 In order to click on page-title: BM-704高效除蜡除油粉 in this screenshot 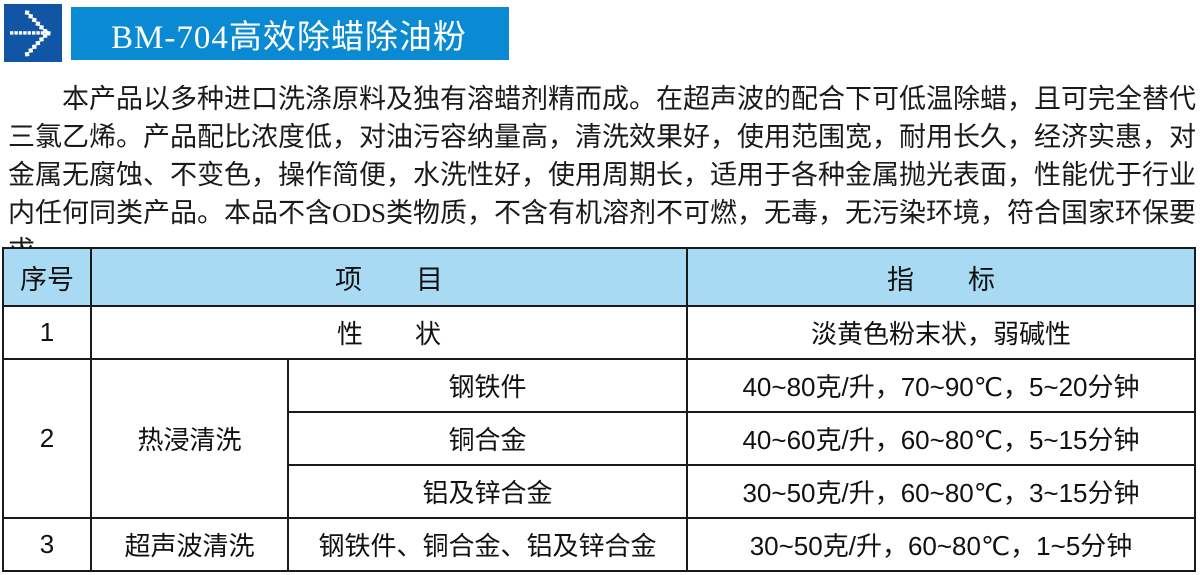, I will do `click(289, 37)`.